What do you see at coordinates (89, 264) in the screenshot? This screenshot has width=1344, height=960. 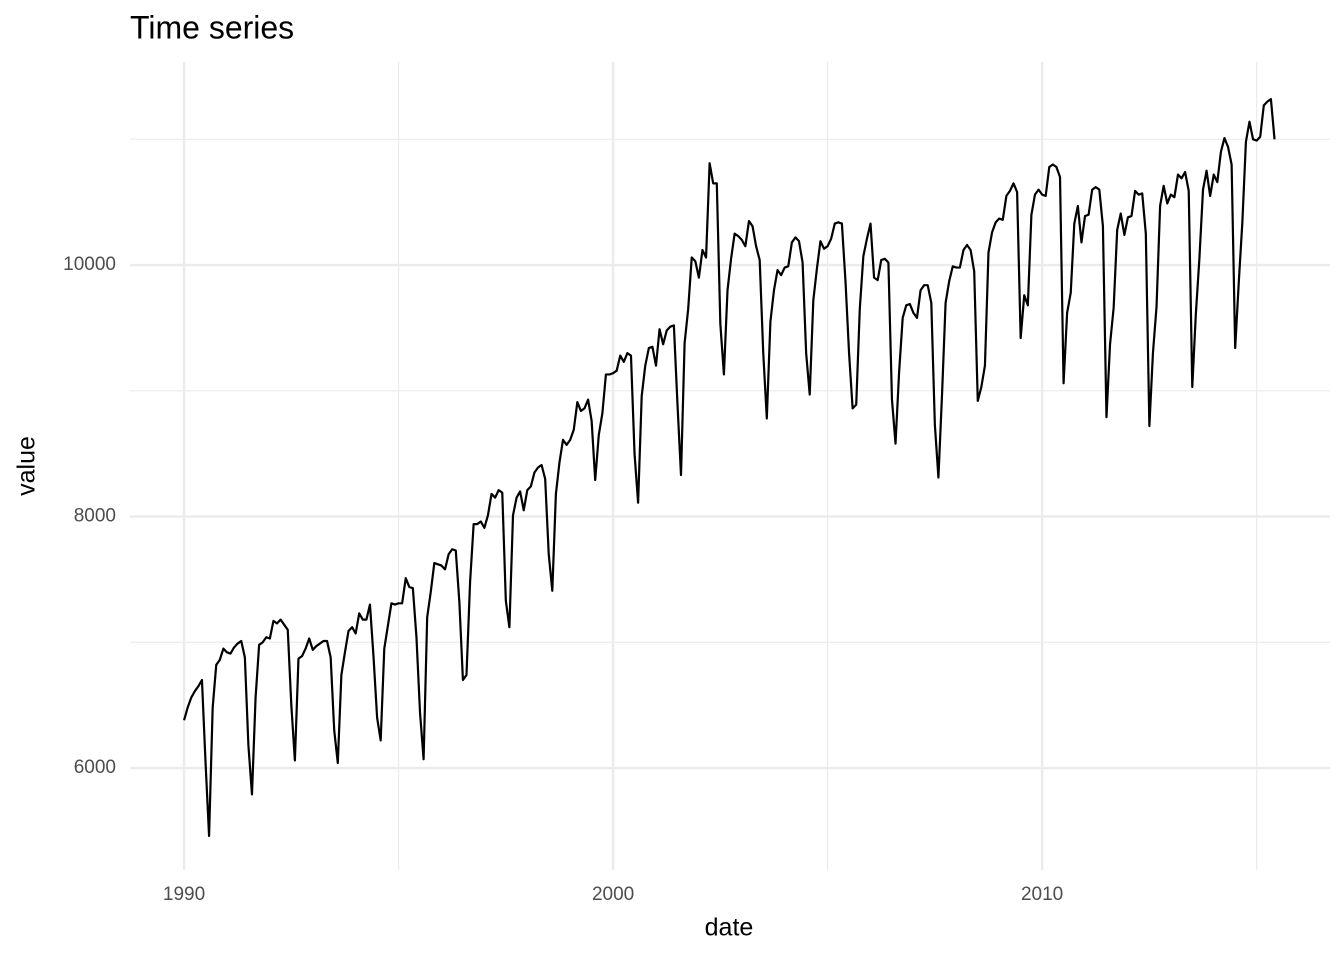 I see `y-tick-label: 10000` at bounding box center [89, 264].